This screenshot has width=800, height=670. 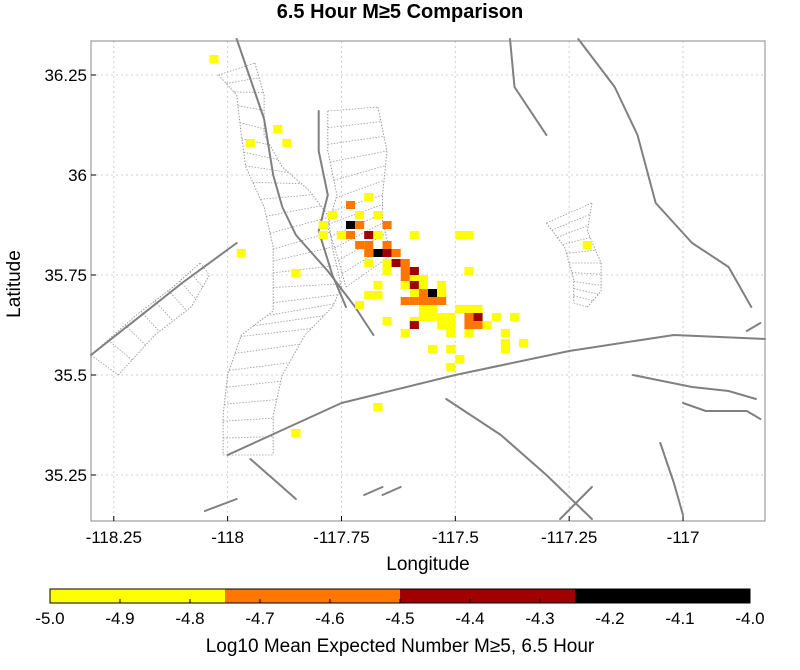 I want to click on x-tick-label: -117.75, so click(x=341, y=537).